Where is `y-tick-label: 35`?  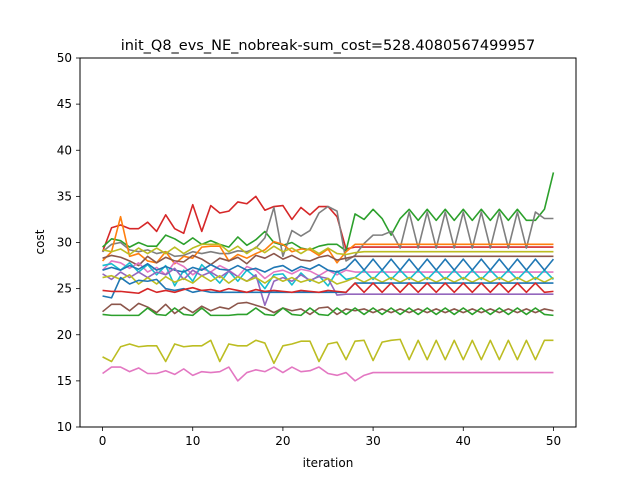 y-tick-label: 35 is located at coordinates (64, 196).